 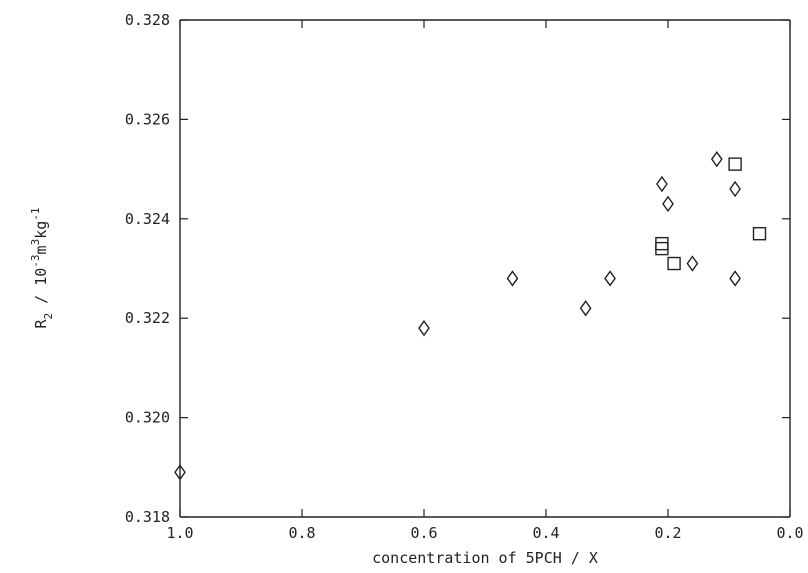 What do you see at coordinates (147, 517) in the screenshot?
I see `y-tick-label: 0.318` at bounding box center [147, 517].